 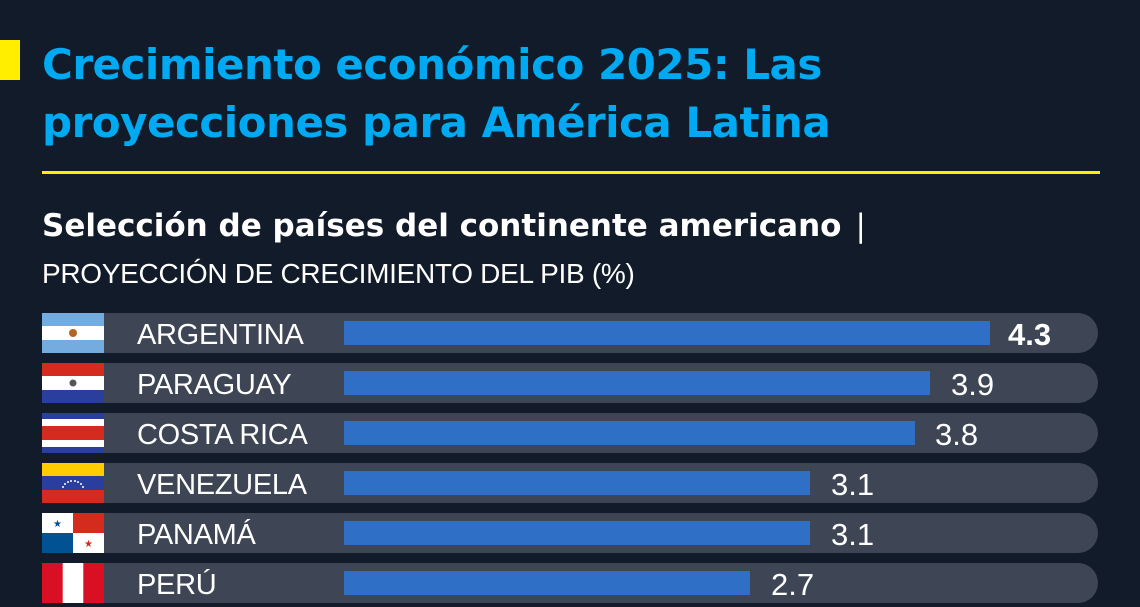 What do you see at coordinates (793, 584) in the screenshot?
I see `value-label: 2.7` at bounding box center [793, 584].